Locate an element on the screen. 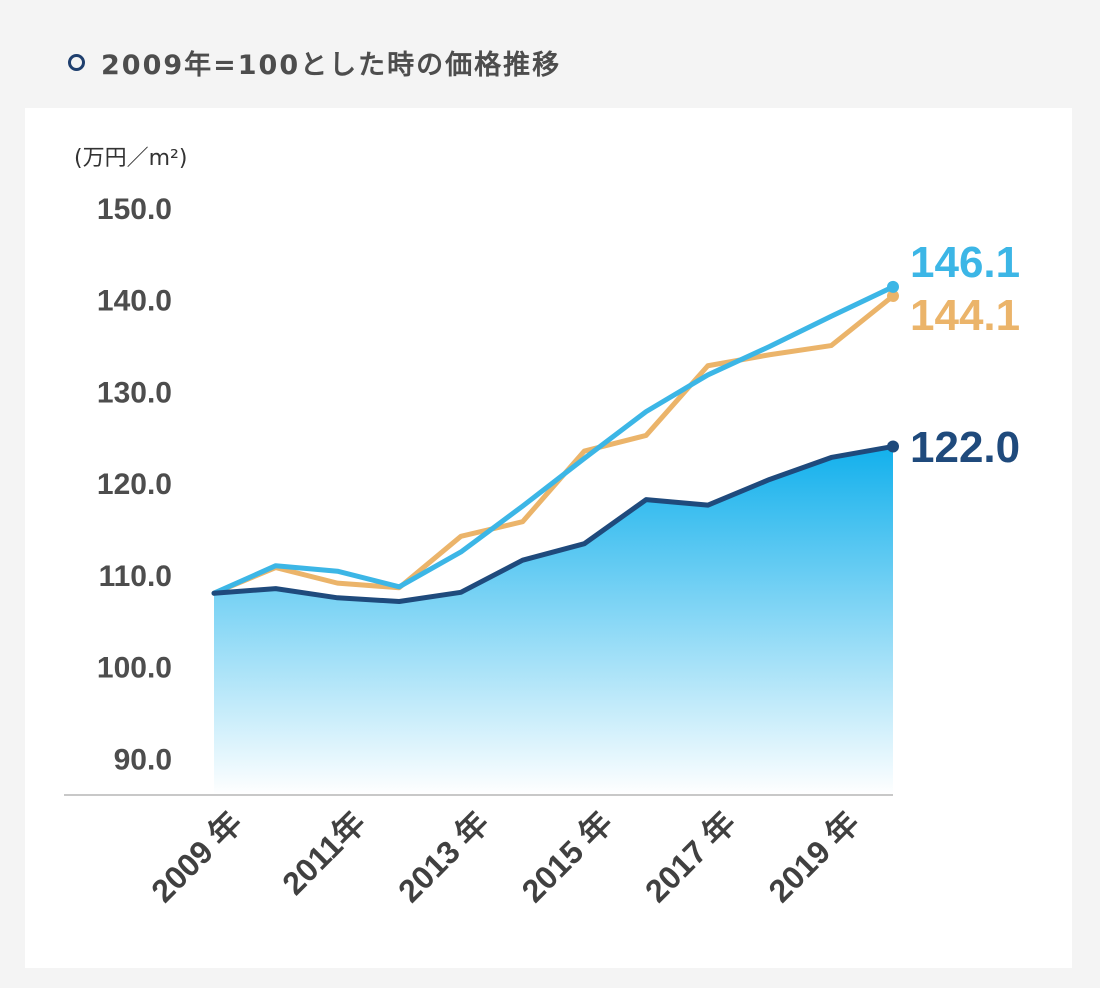 The width and height of the screenshot is (1100, 988). series-end-point-orange is located at coordinates (893, 296).